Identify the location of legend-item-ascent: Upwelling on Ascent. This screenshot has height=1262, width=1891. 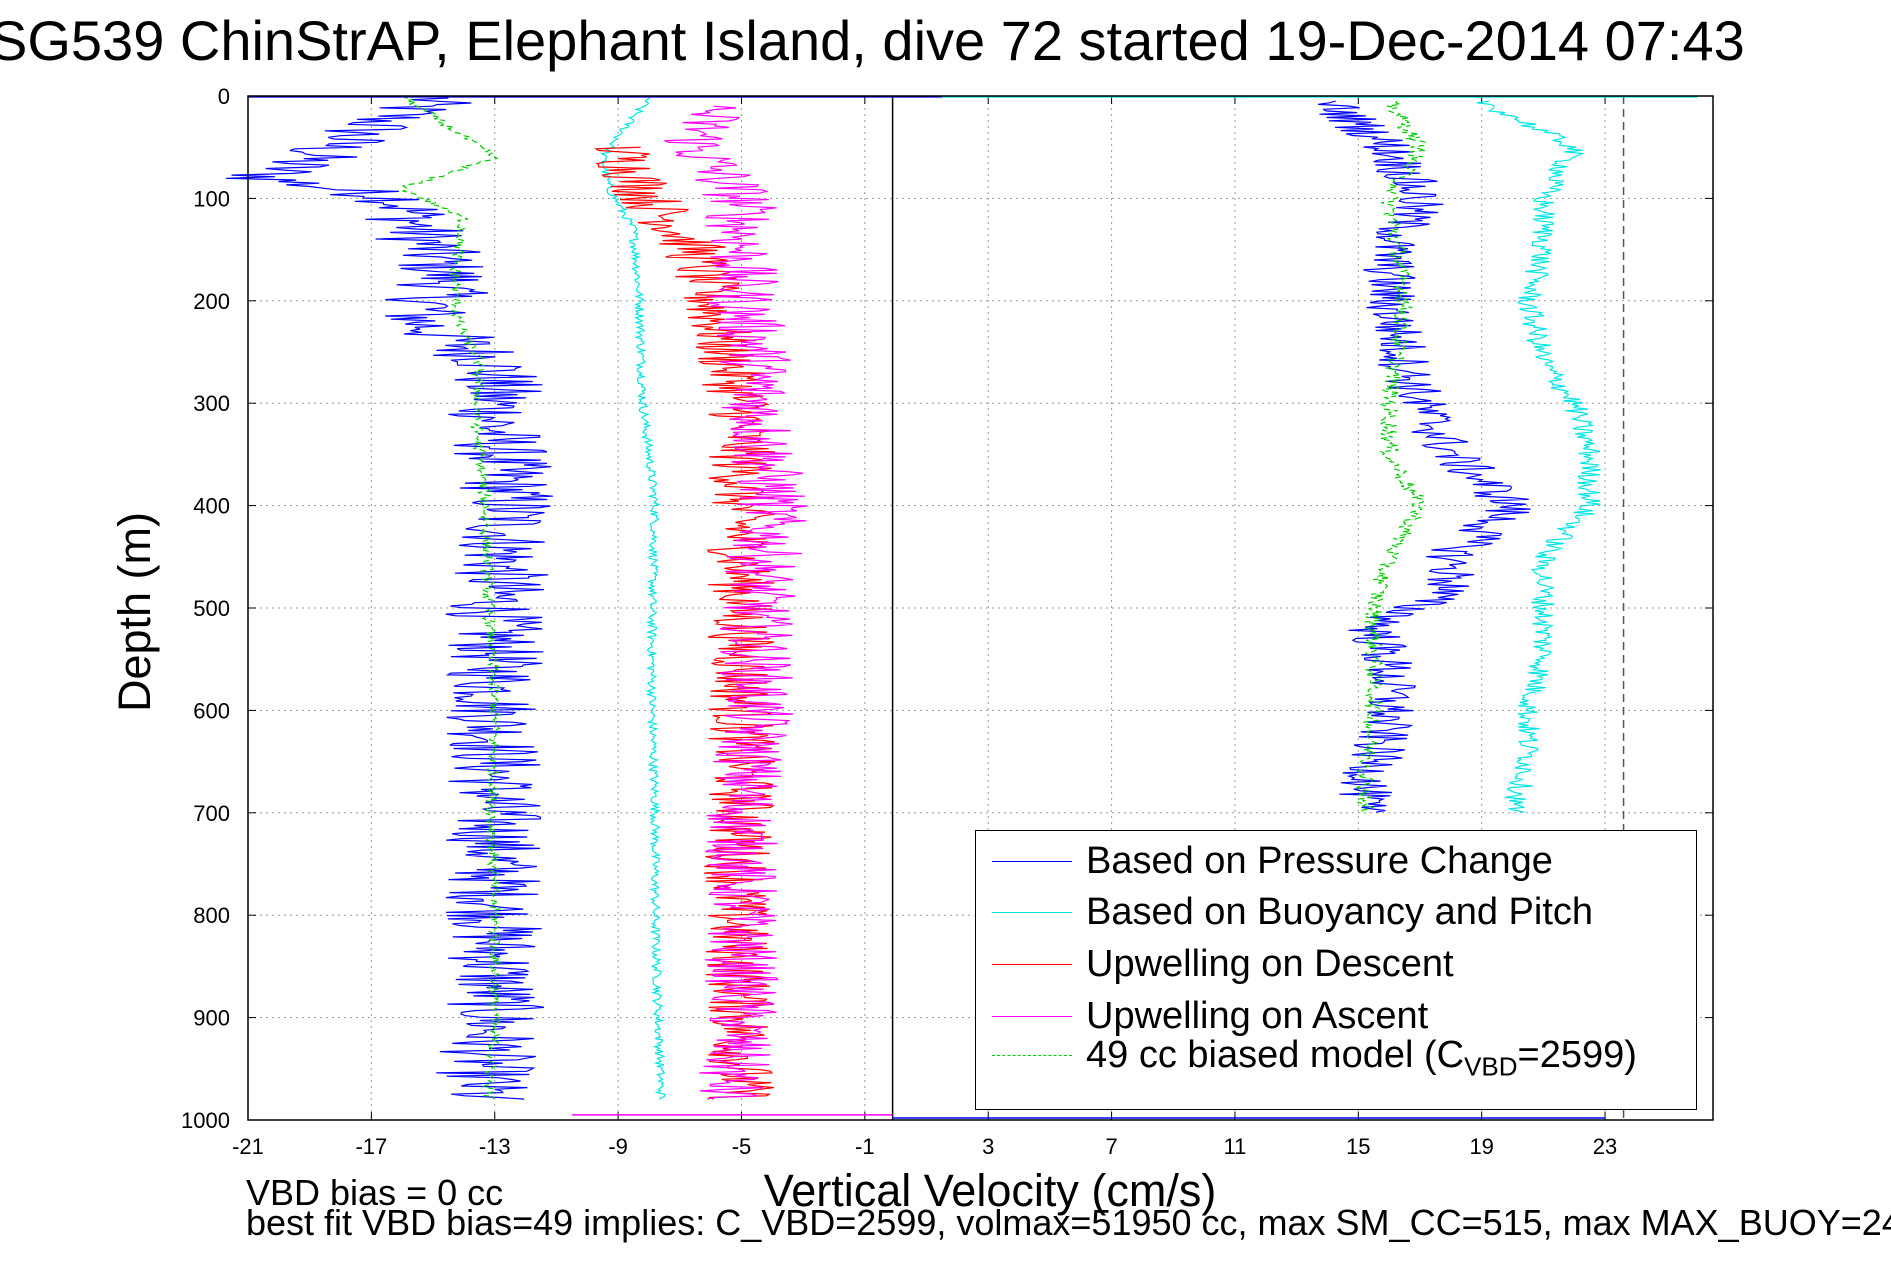
(1336, 1016).